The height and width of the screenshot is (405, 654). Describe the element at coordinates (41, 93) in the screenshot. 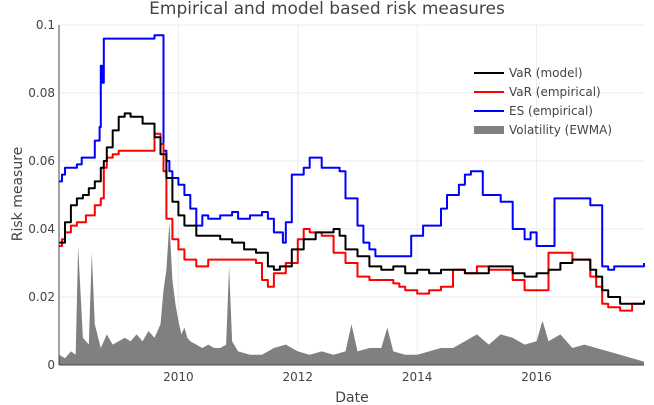

I see `y-tick-label: 0.08` at that location.